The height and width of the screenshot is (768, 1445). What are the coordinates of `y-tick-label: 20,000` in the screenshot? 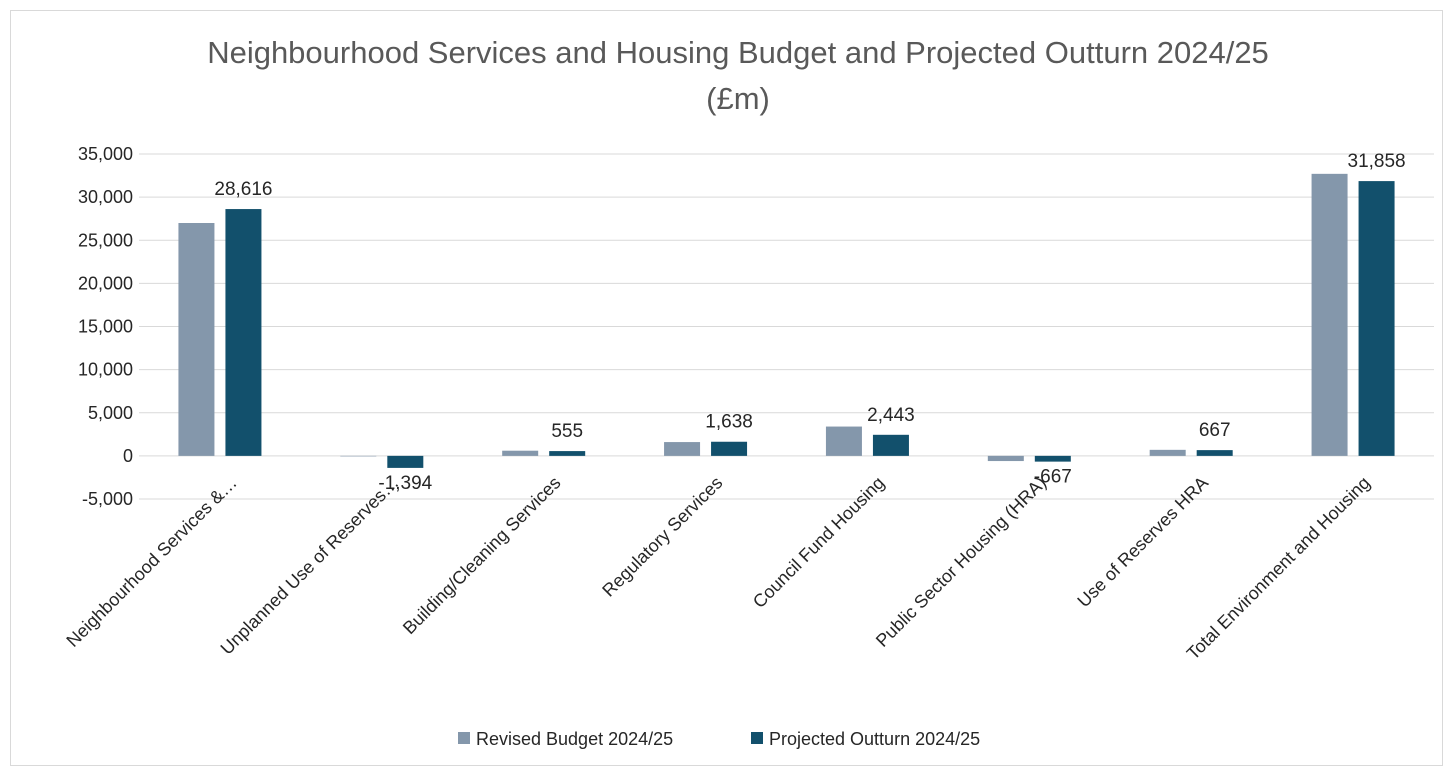 It's located at (105, 283).